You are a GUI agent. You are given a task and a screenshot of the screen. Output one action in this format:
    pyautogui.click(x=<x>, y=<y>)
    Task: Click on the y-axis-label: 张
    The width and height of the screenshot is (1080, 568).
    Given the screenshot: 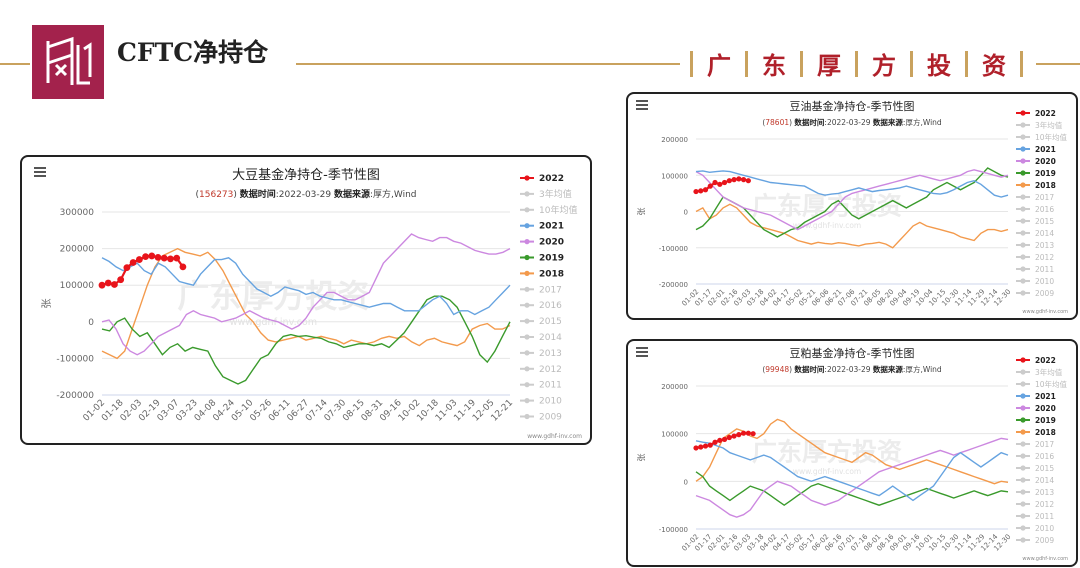 What is the action you would take?
    pyautogui.click(x=47, y=304)
    